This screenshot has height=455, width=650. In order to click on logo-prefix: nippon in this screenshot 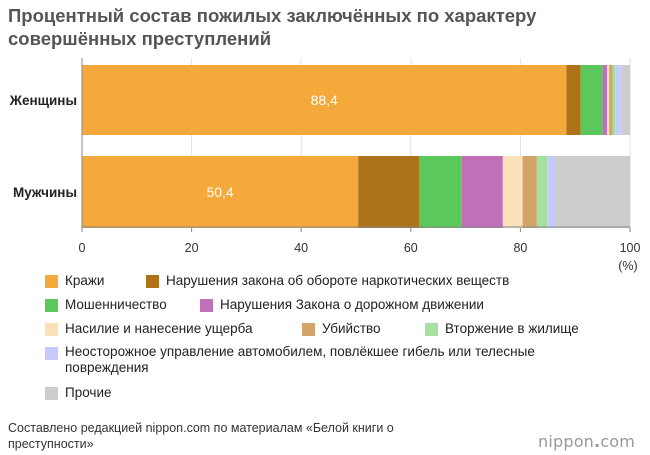, I will do `click(566, 441)`.